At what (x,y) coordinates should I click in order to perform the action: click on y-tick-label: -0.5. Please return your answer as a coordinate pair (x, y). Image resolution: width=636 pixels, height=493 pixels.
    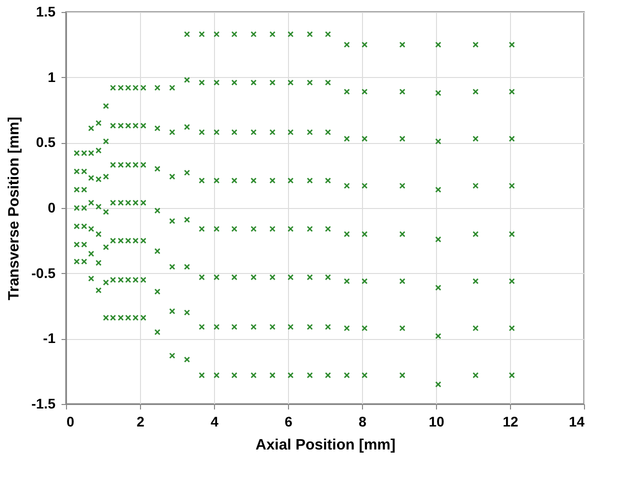
    Looking at the image, I should click on (43, 272).